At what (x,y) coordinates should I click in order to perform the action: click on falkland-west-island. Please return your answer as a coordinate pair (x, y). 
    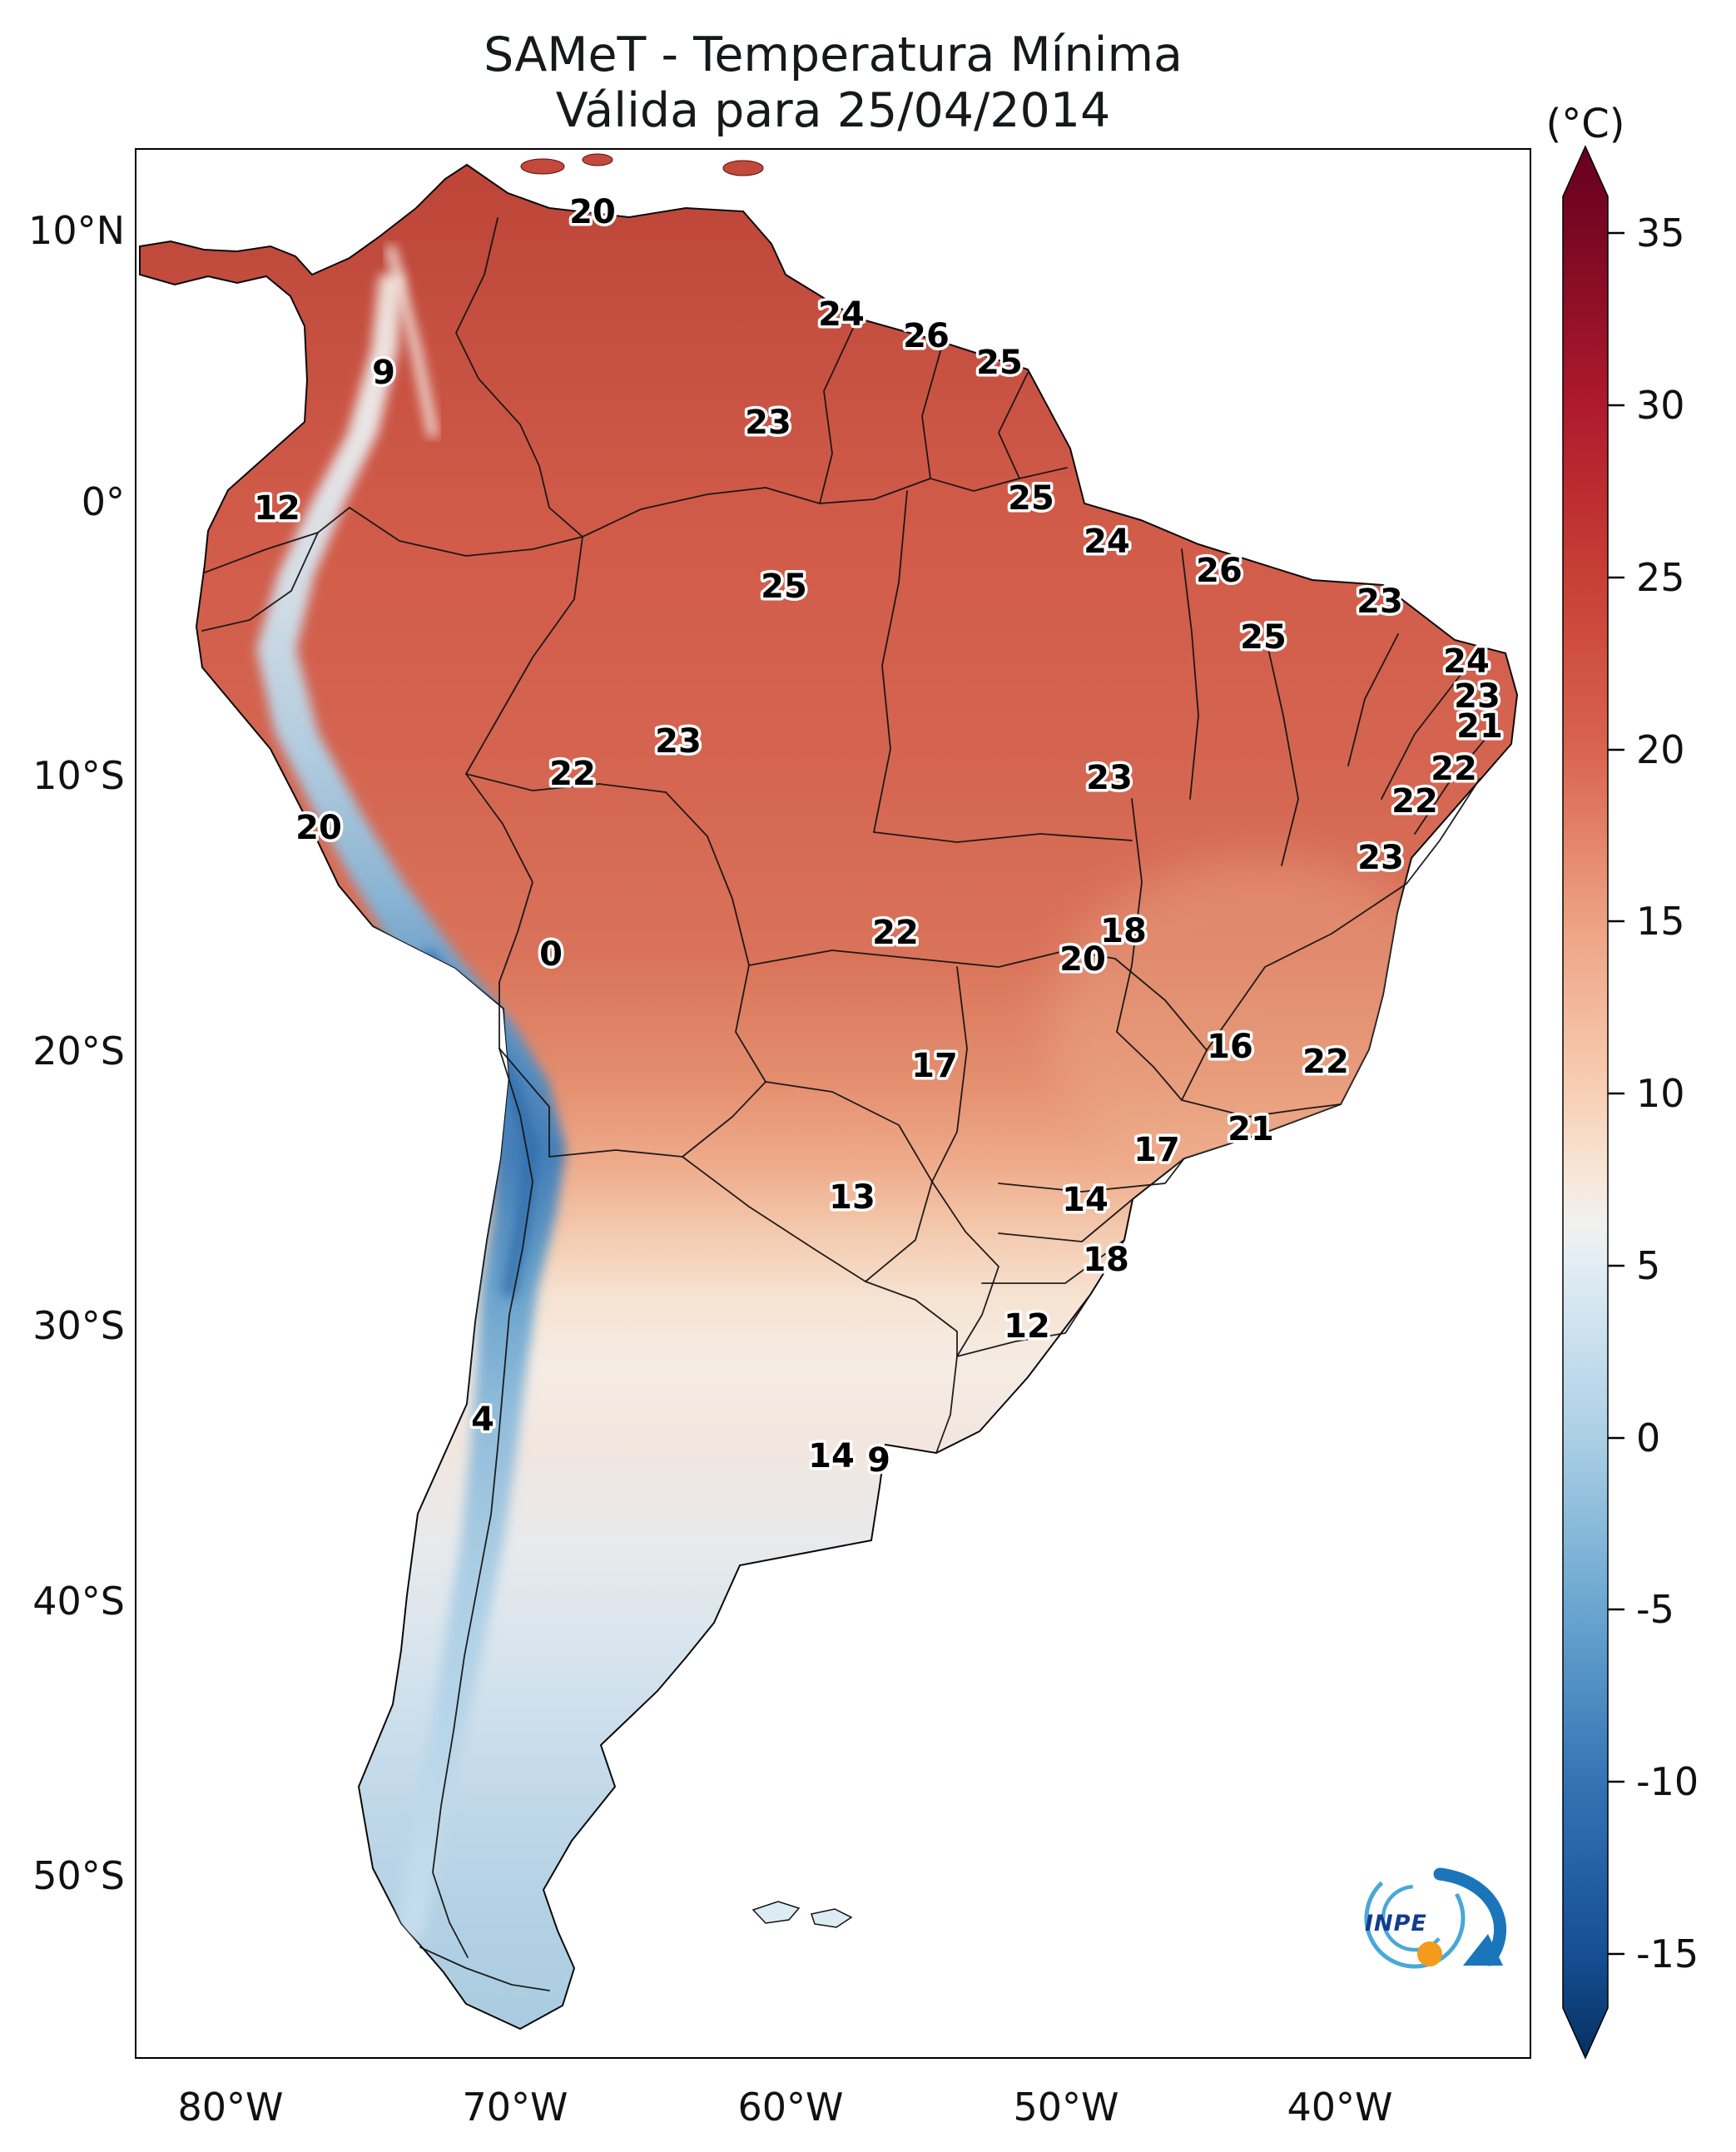
    Looking at the image, I should click on (776, 1912).